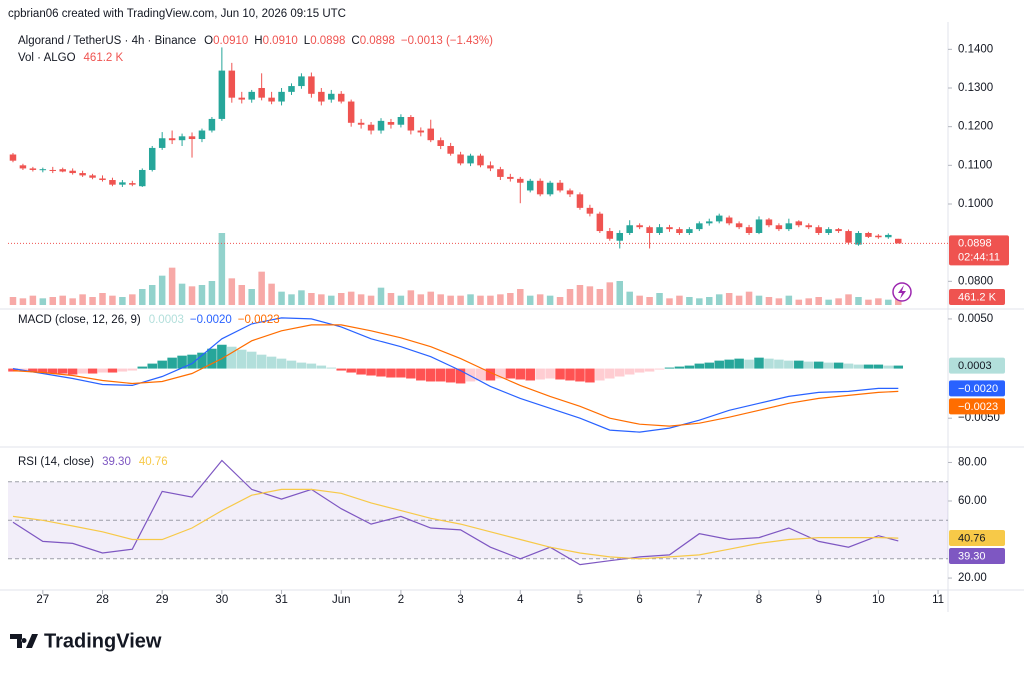 Image resolution: width=1024 pixels, height=677 pixels. Describe the element at coordinates (759, 600) in the screenshot. I see `x-tick-label: 8` at that location.